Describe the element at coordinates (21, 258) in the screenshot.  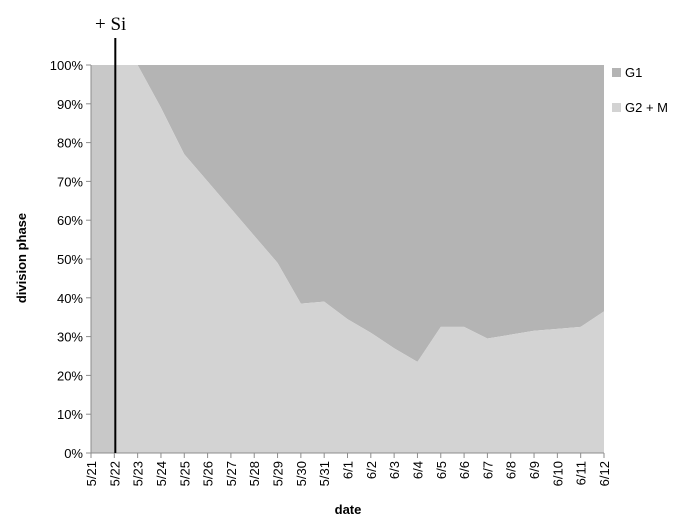
I see `y-axis-title: division phase` at that location.